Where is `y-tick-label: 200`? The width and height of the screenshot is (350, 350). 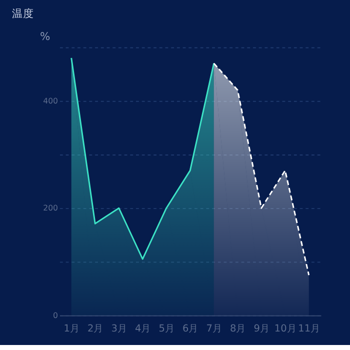 y-tick-label: 200 is located at coordinates (50, 208).